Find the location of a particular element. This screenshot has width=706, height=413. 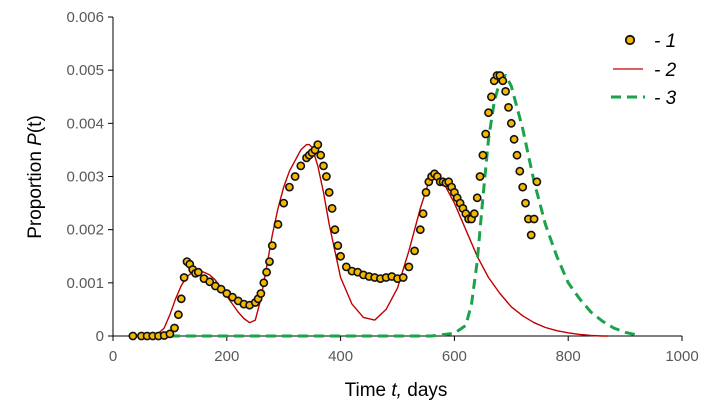

legend-item-2: - 2 is located at coordinates (645, 70).